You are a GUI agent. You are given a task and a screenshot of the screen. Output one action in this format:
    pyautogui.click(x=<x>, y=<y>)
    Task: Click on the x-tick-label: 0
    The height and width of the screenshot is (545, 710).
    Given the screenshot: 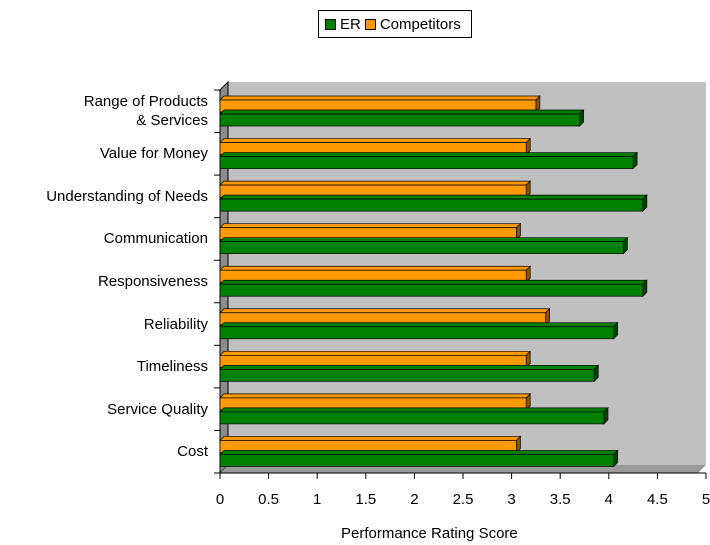 What is the action you would take?
    pyautogui.click(x=220, y=499)
    